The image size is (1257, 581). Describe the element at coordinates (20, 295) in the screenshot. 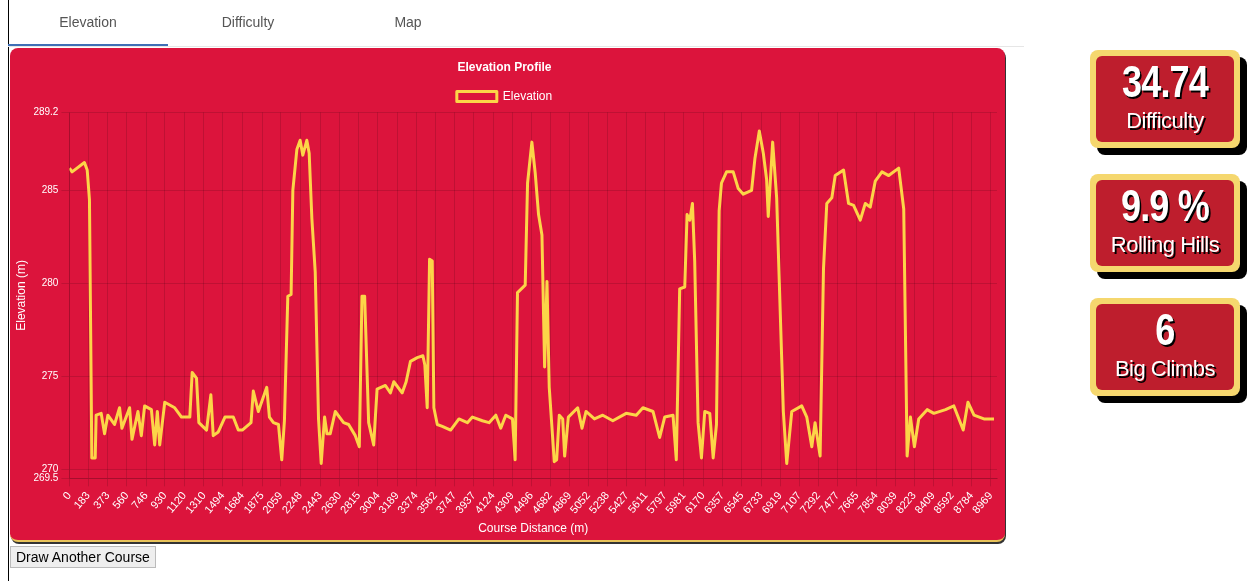

I see `y-axis-title: Elevation (m)` at that location.